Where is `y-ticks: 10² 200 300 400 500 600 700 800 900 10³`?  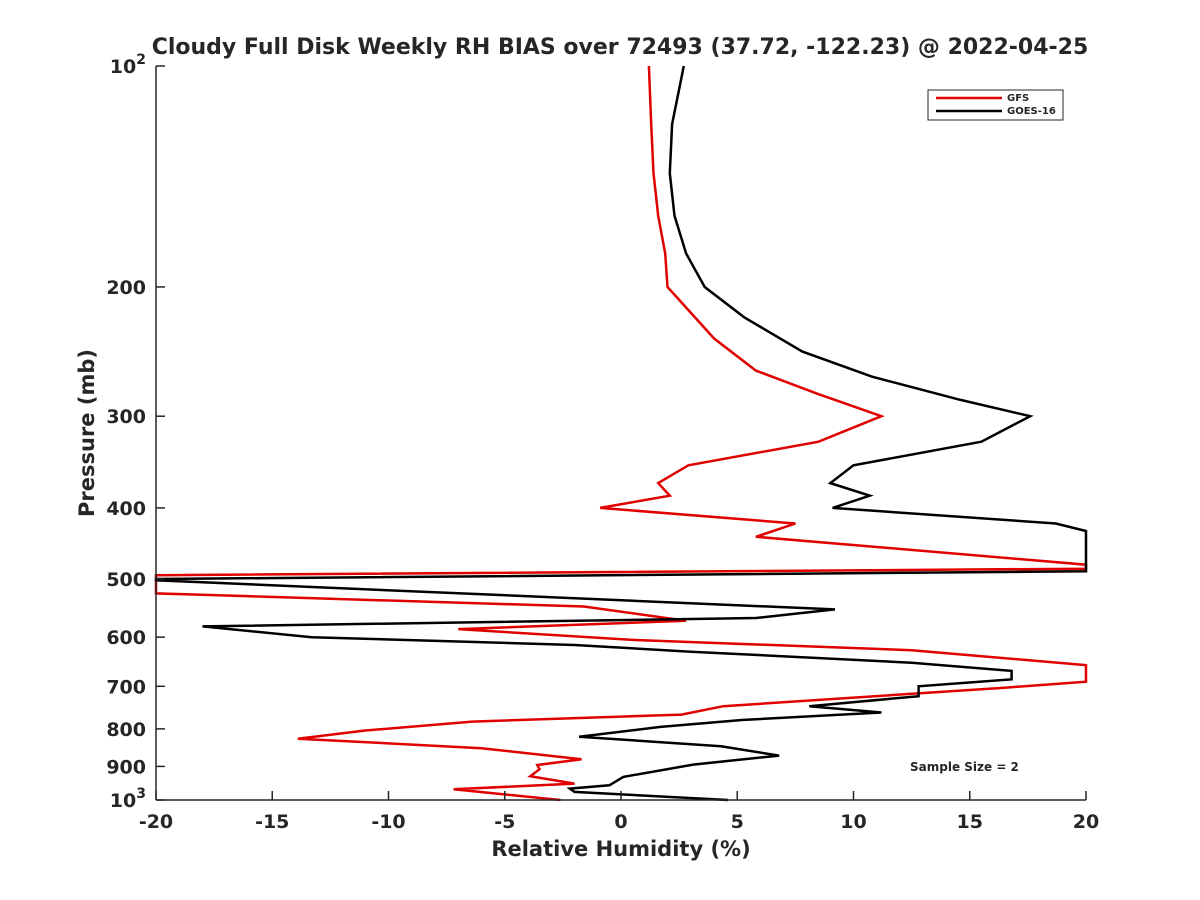 y-ticks: 10² 200 300 400 500 600 700 800 900 10³ is located at coordinates (135, 432).